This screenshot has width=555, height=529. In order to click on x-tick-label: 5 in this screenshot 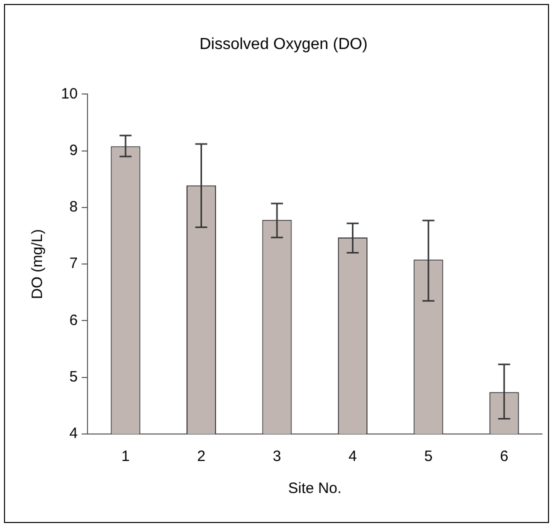, I will do `click(428, 457)`.